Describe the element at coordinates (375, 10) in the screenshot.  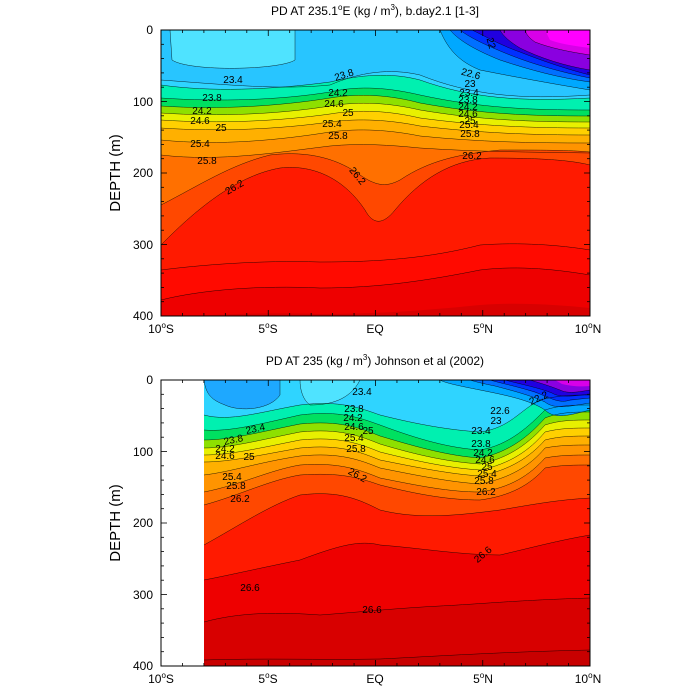
I see `top-chart-title: PD AT 235.1oE (kg / m3), b.day2.1 [1-3]` at that location.